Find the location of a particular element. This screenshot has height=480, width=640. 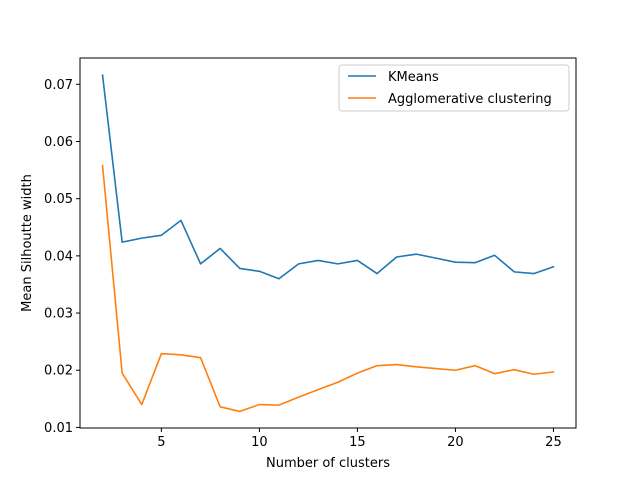

y-tick-label: 0.03 is located at coordinates (58, 314).